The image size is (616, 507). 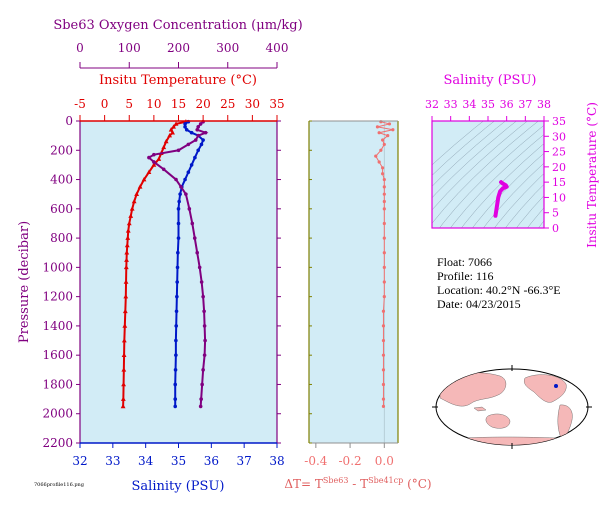 What do you see at coordinates (57, 355) in the screenshot?
I see `pressure-tick-label: 1600` at bounding box center [57, 355].